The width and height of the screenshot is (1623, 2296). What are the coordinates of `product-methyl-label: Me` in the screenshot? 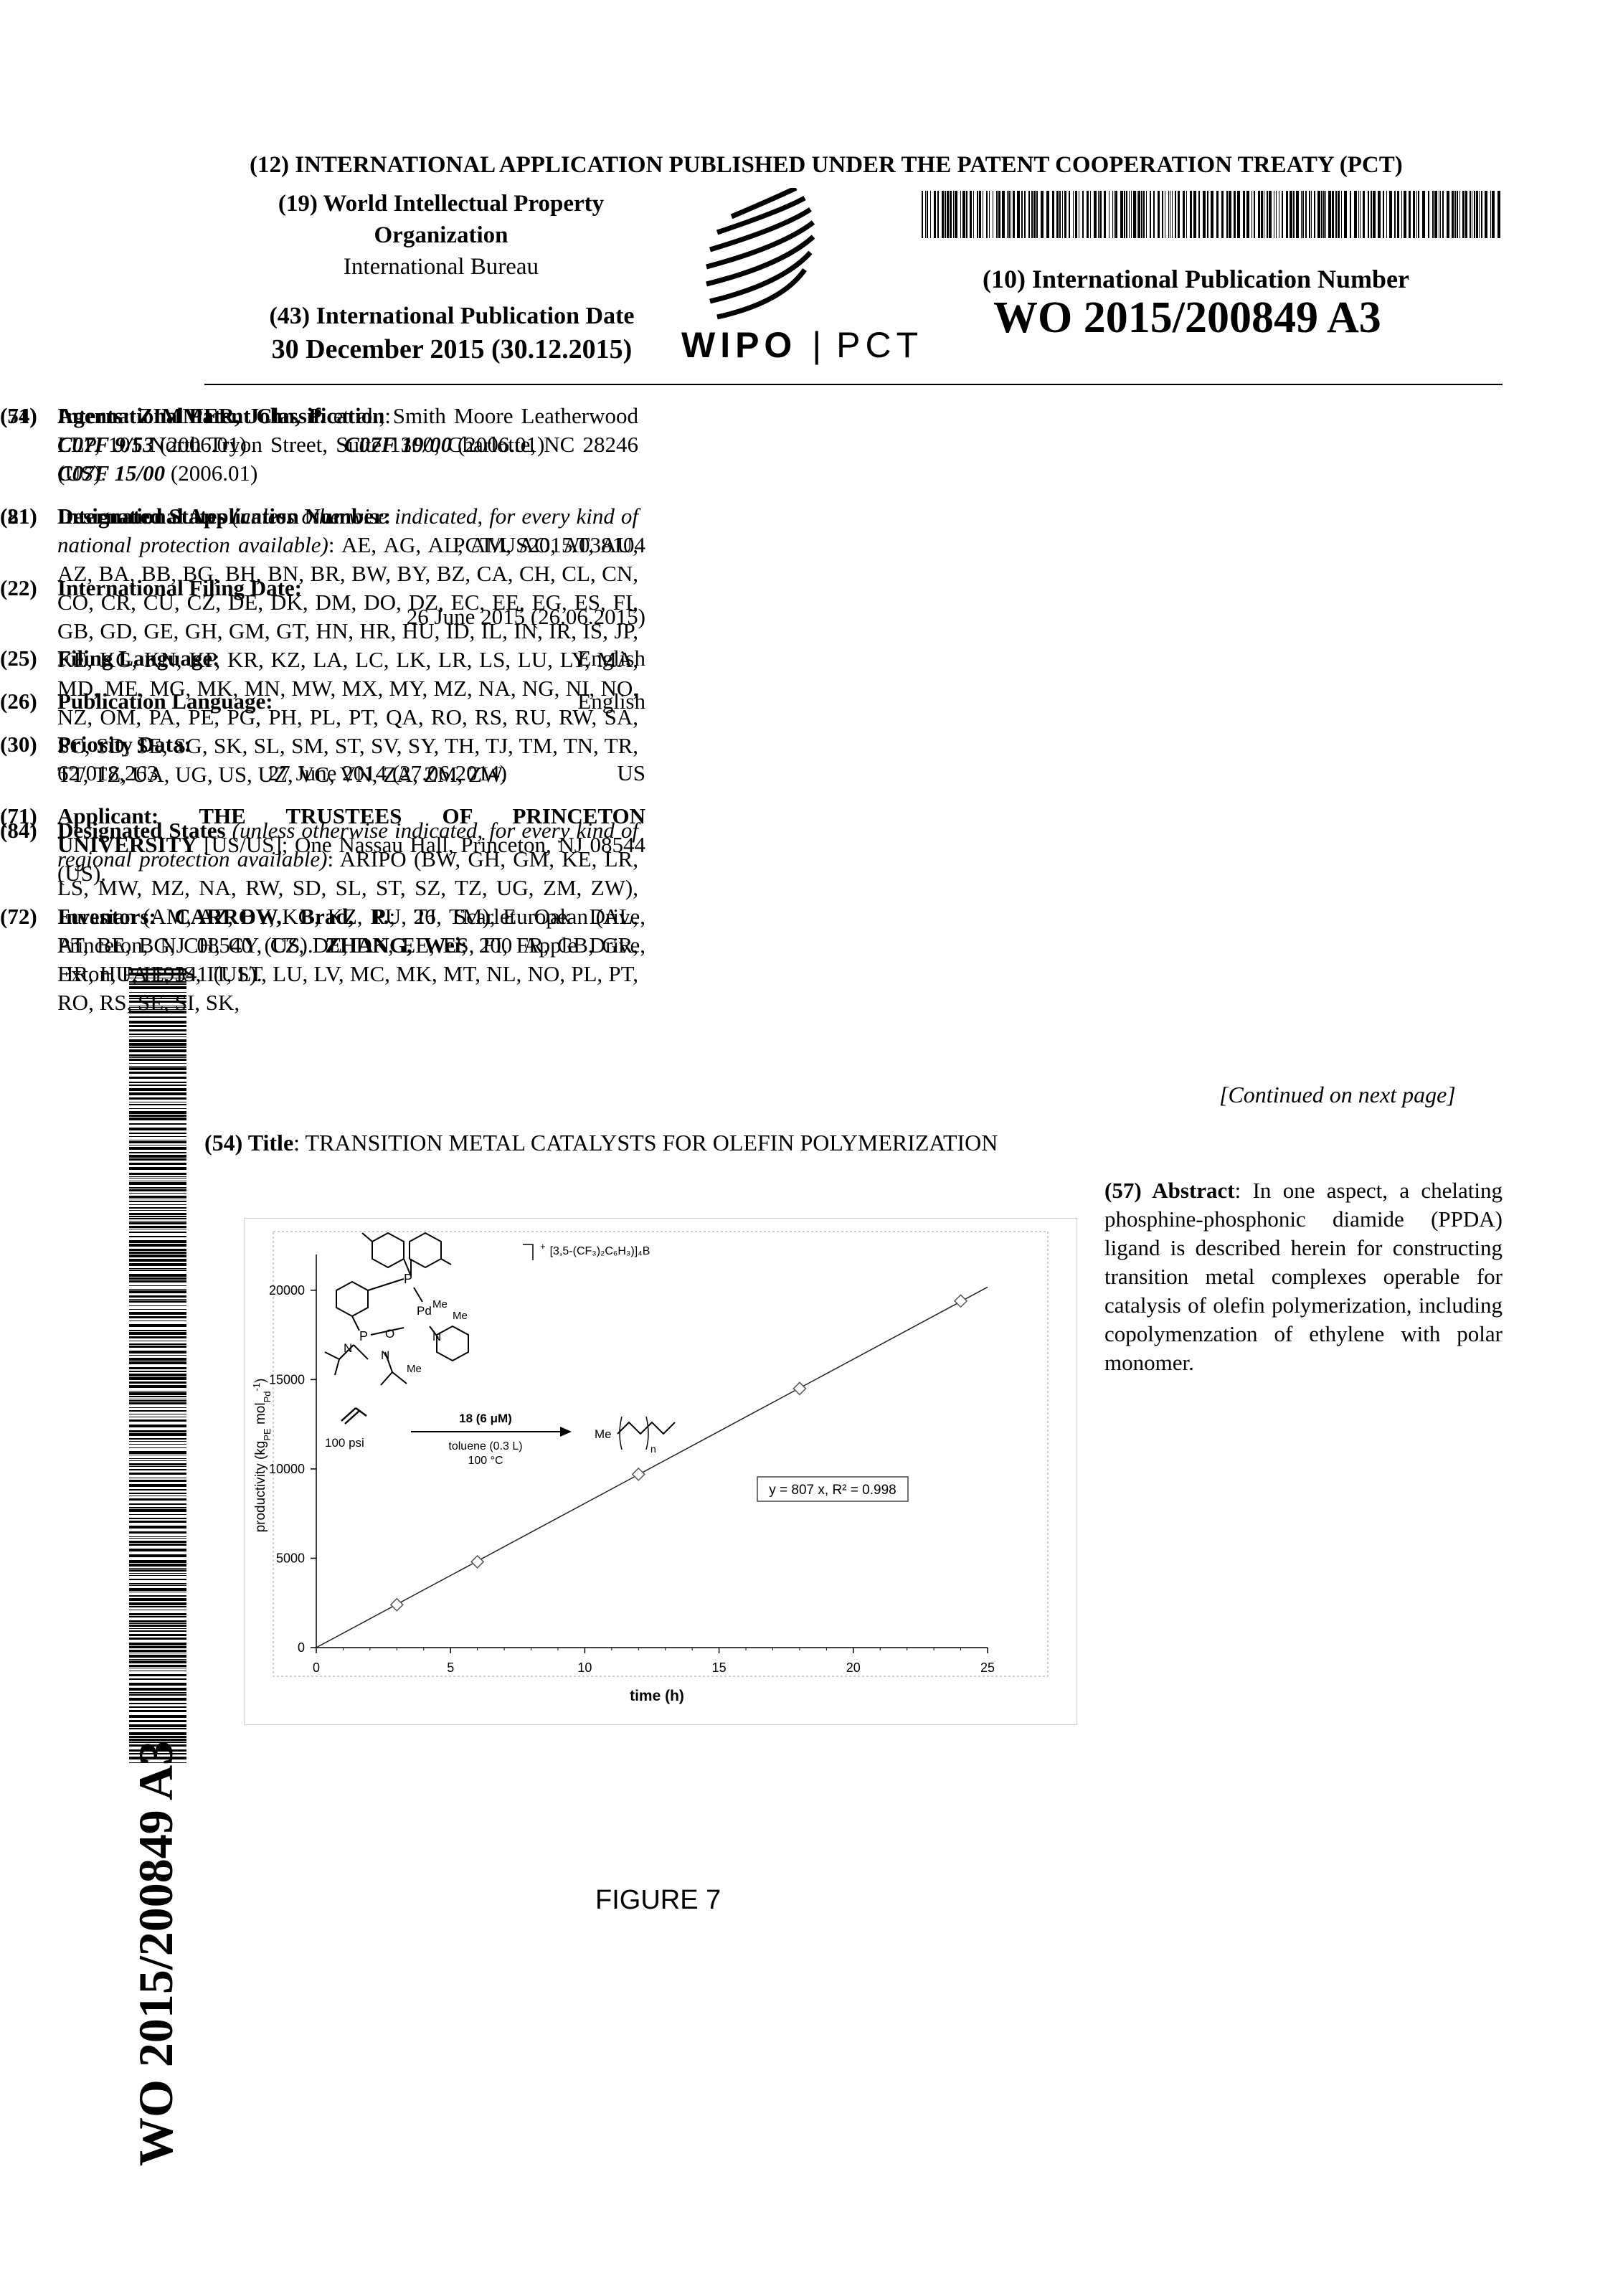 It's located at (604, 1434).